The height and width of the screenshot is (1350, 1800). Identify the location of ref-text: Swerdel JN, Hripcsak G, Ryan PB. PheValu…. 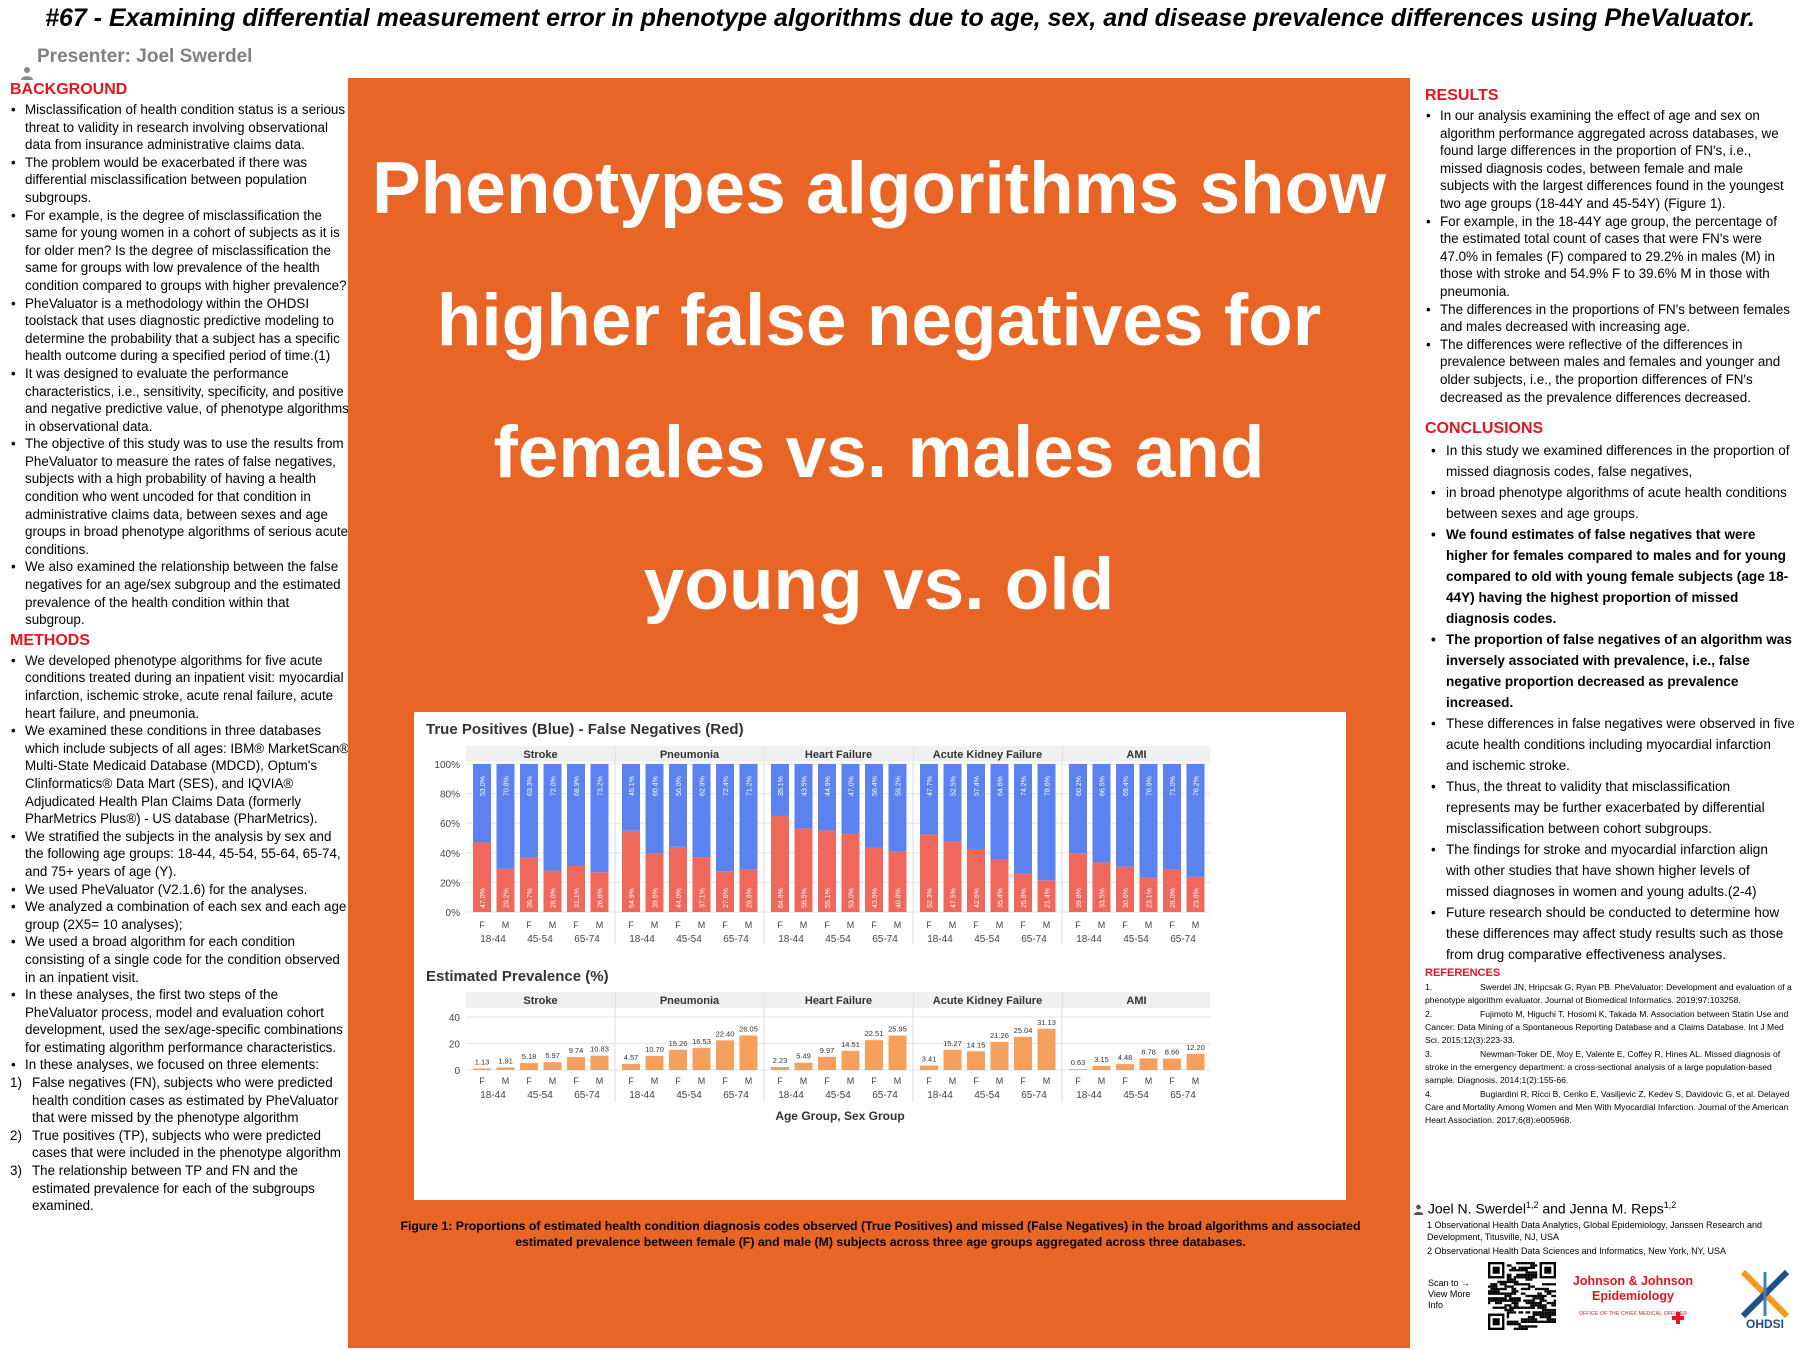
(1608, 994).